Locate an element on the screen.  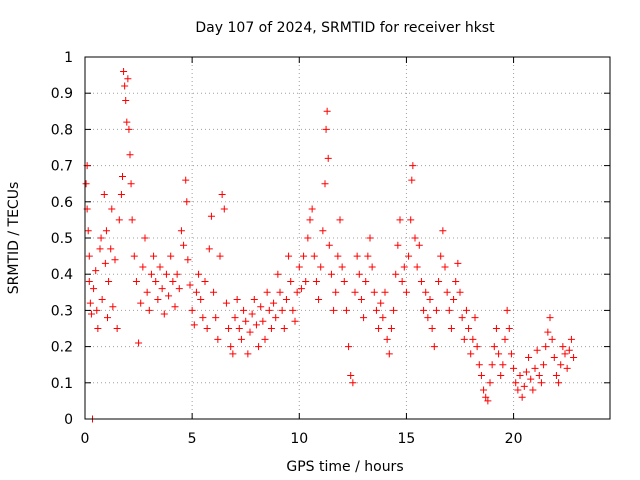
x-tick-label: 0 is located at coordinates (85, 439).